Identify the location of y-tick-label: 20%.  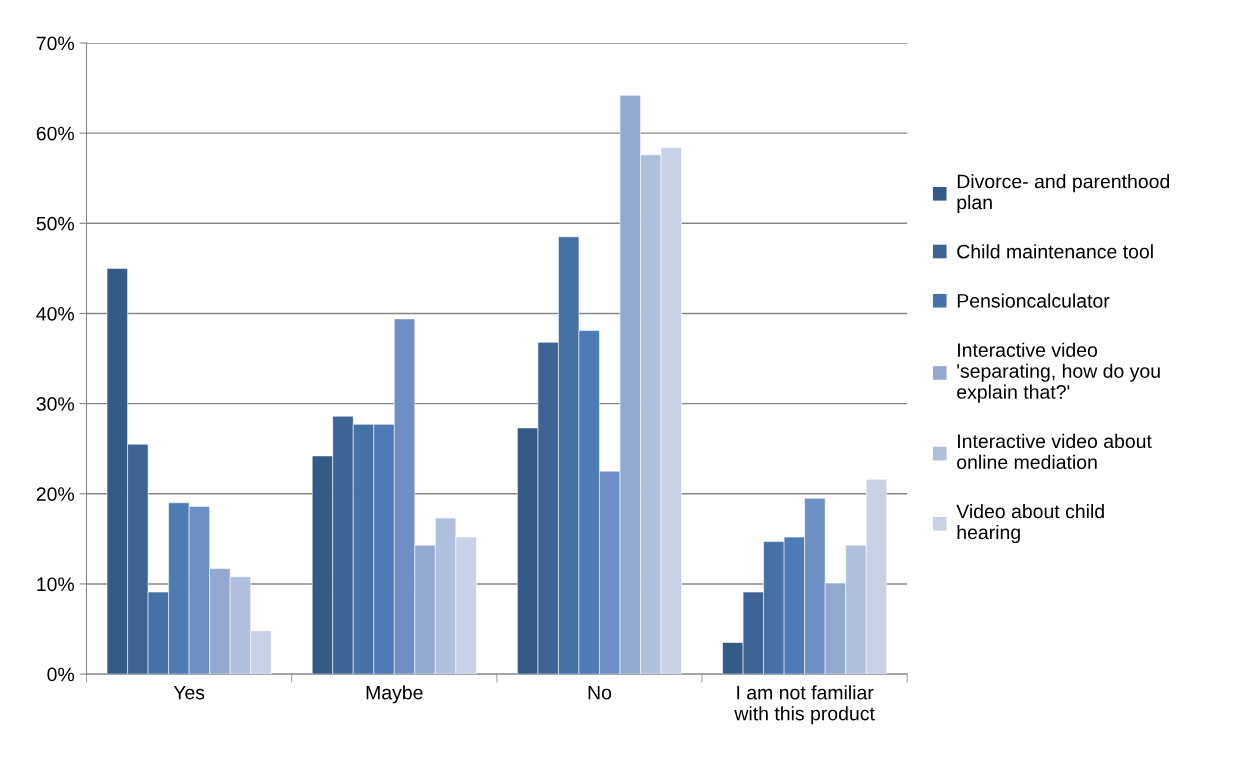
(55, 494).